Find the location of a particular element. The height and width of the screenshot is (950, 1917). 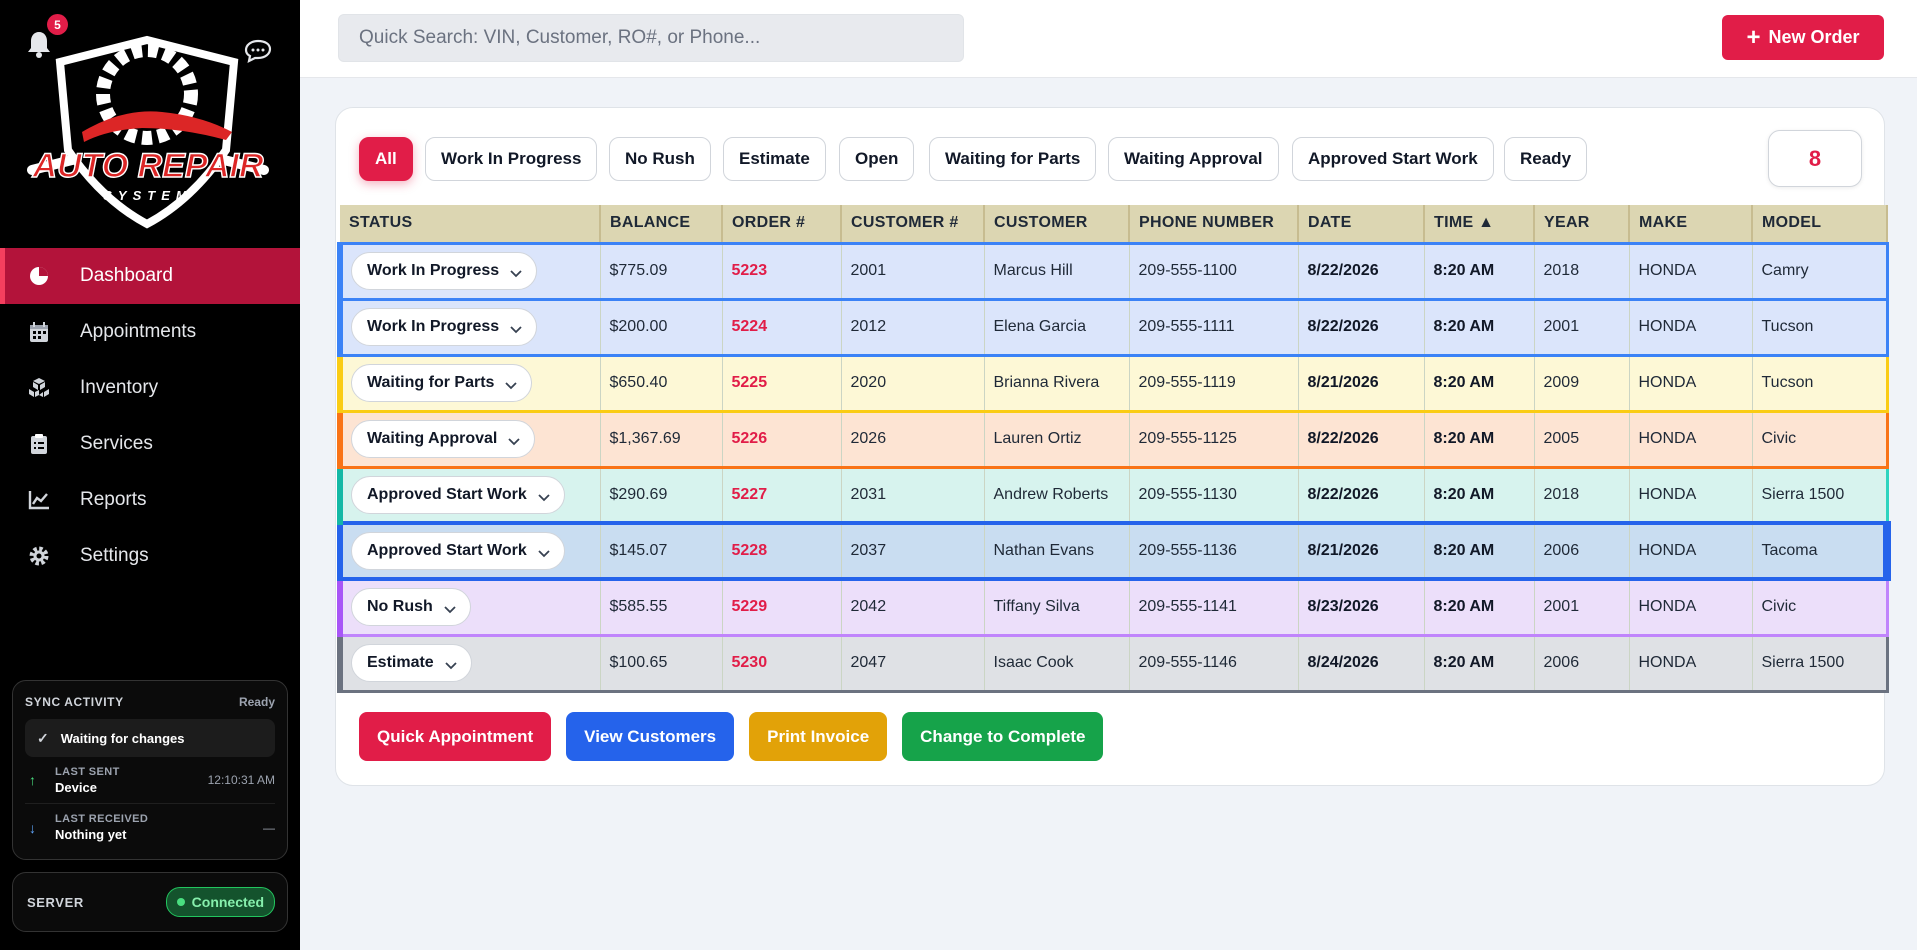

sidebar-item-services: Services is located at coordinates (150, 444).